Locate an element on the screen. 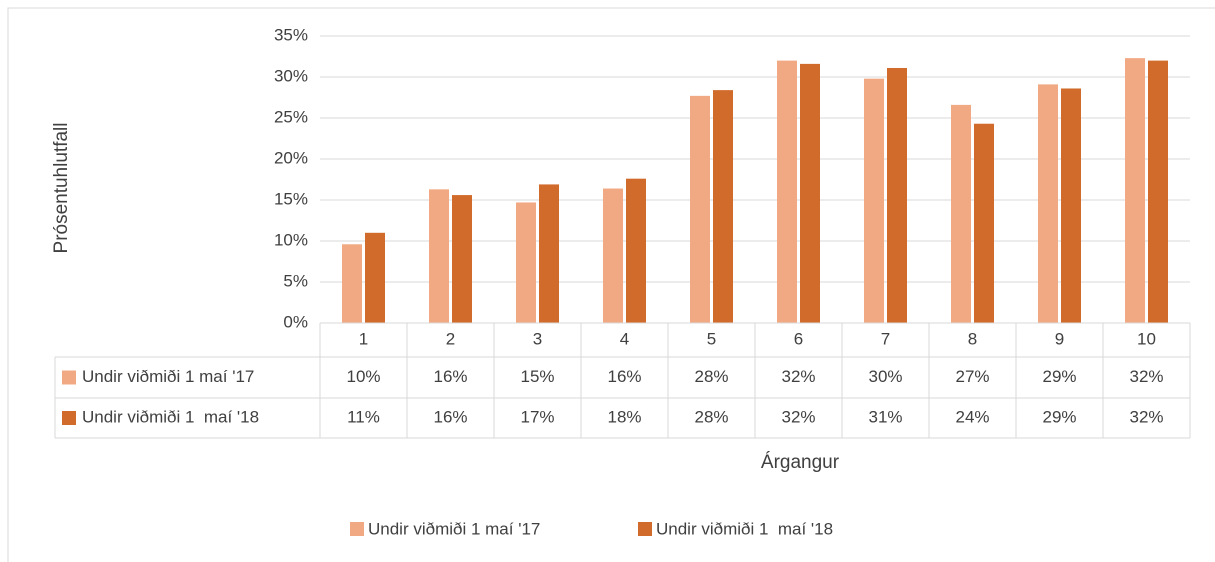 The image size is (1215, 562). table-series-name: Undir viðmiði 1 maí '18 is located at coordinates (170, 416).